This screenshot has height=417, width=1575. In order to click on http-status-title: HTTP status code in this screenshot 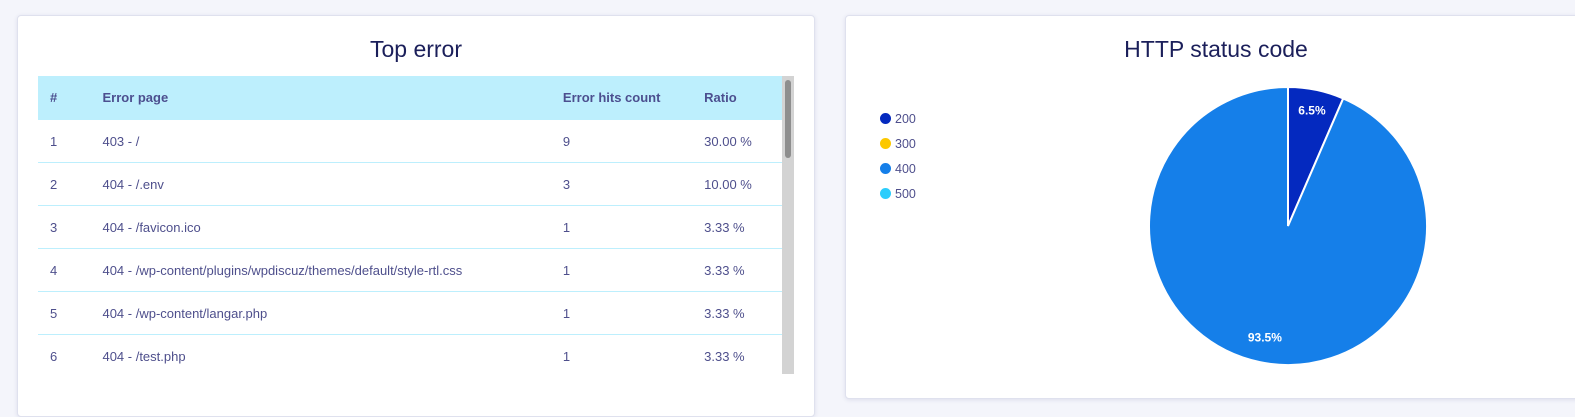, I will do `click(1216, 49)`.